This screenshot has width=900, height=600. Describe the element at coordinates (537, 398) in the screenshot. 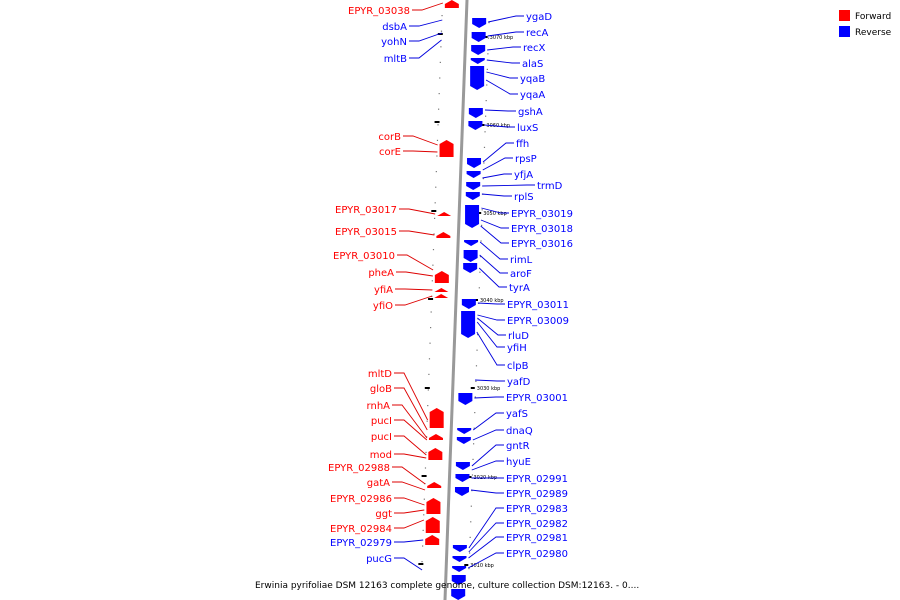

I see `reverse-gene-label: EPYR_03001` at that location.